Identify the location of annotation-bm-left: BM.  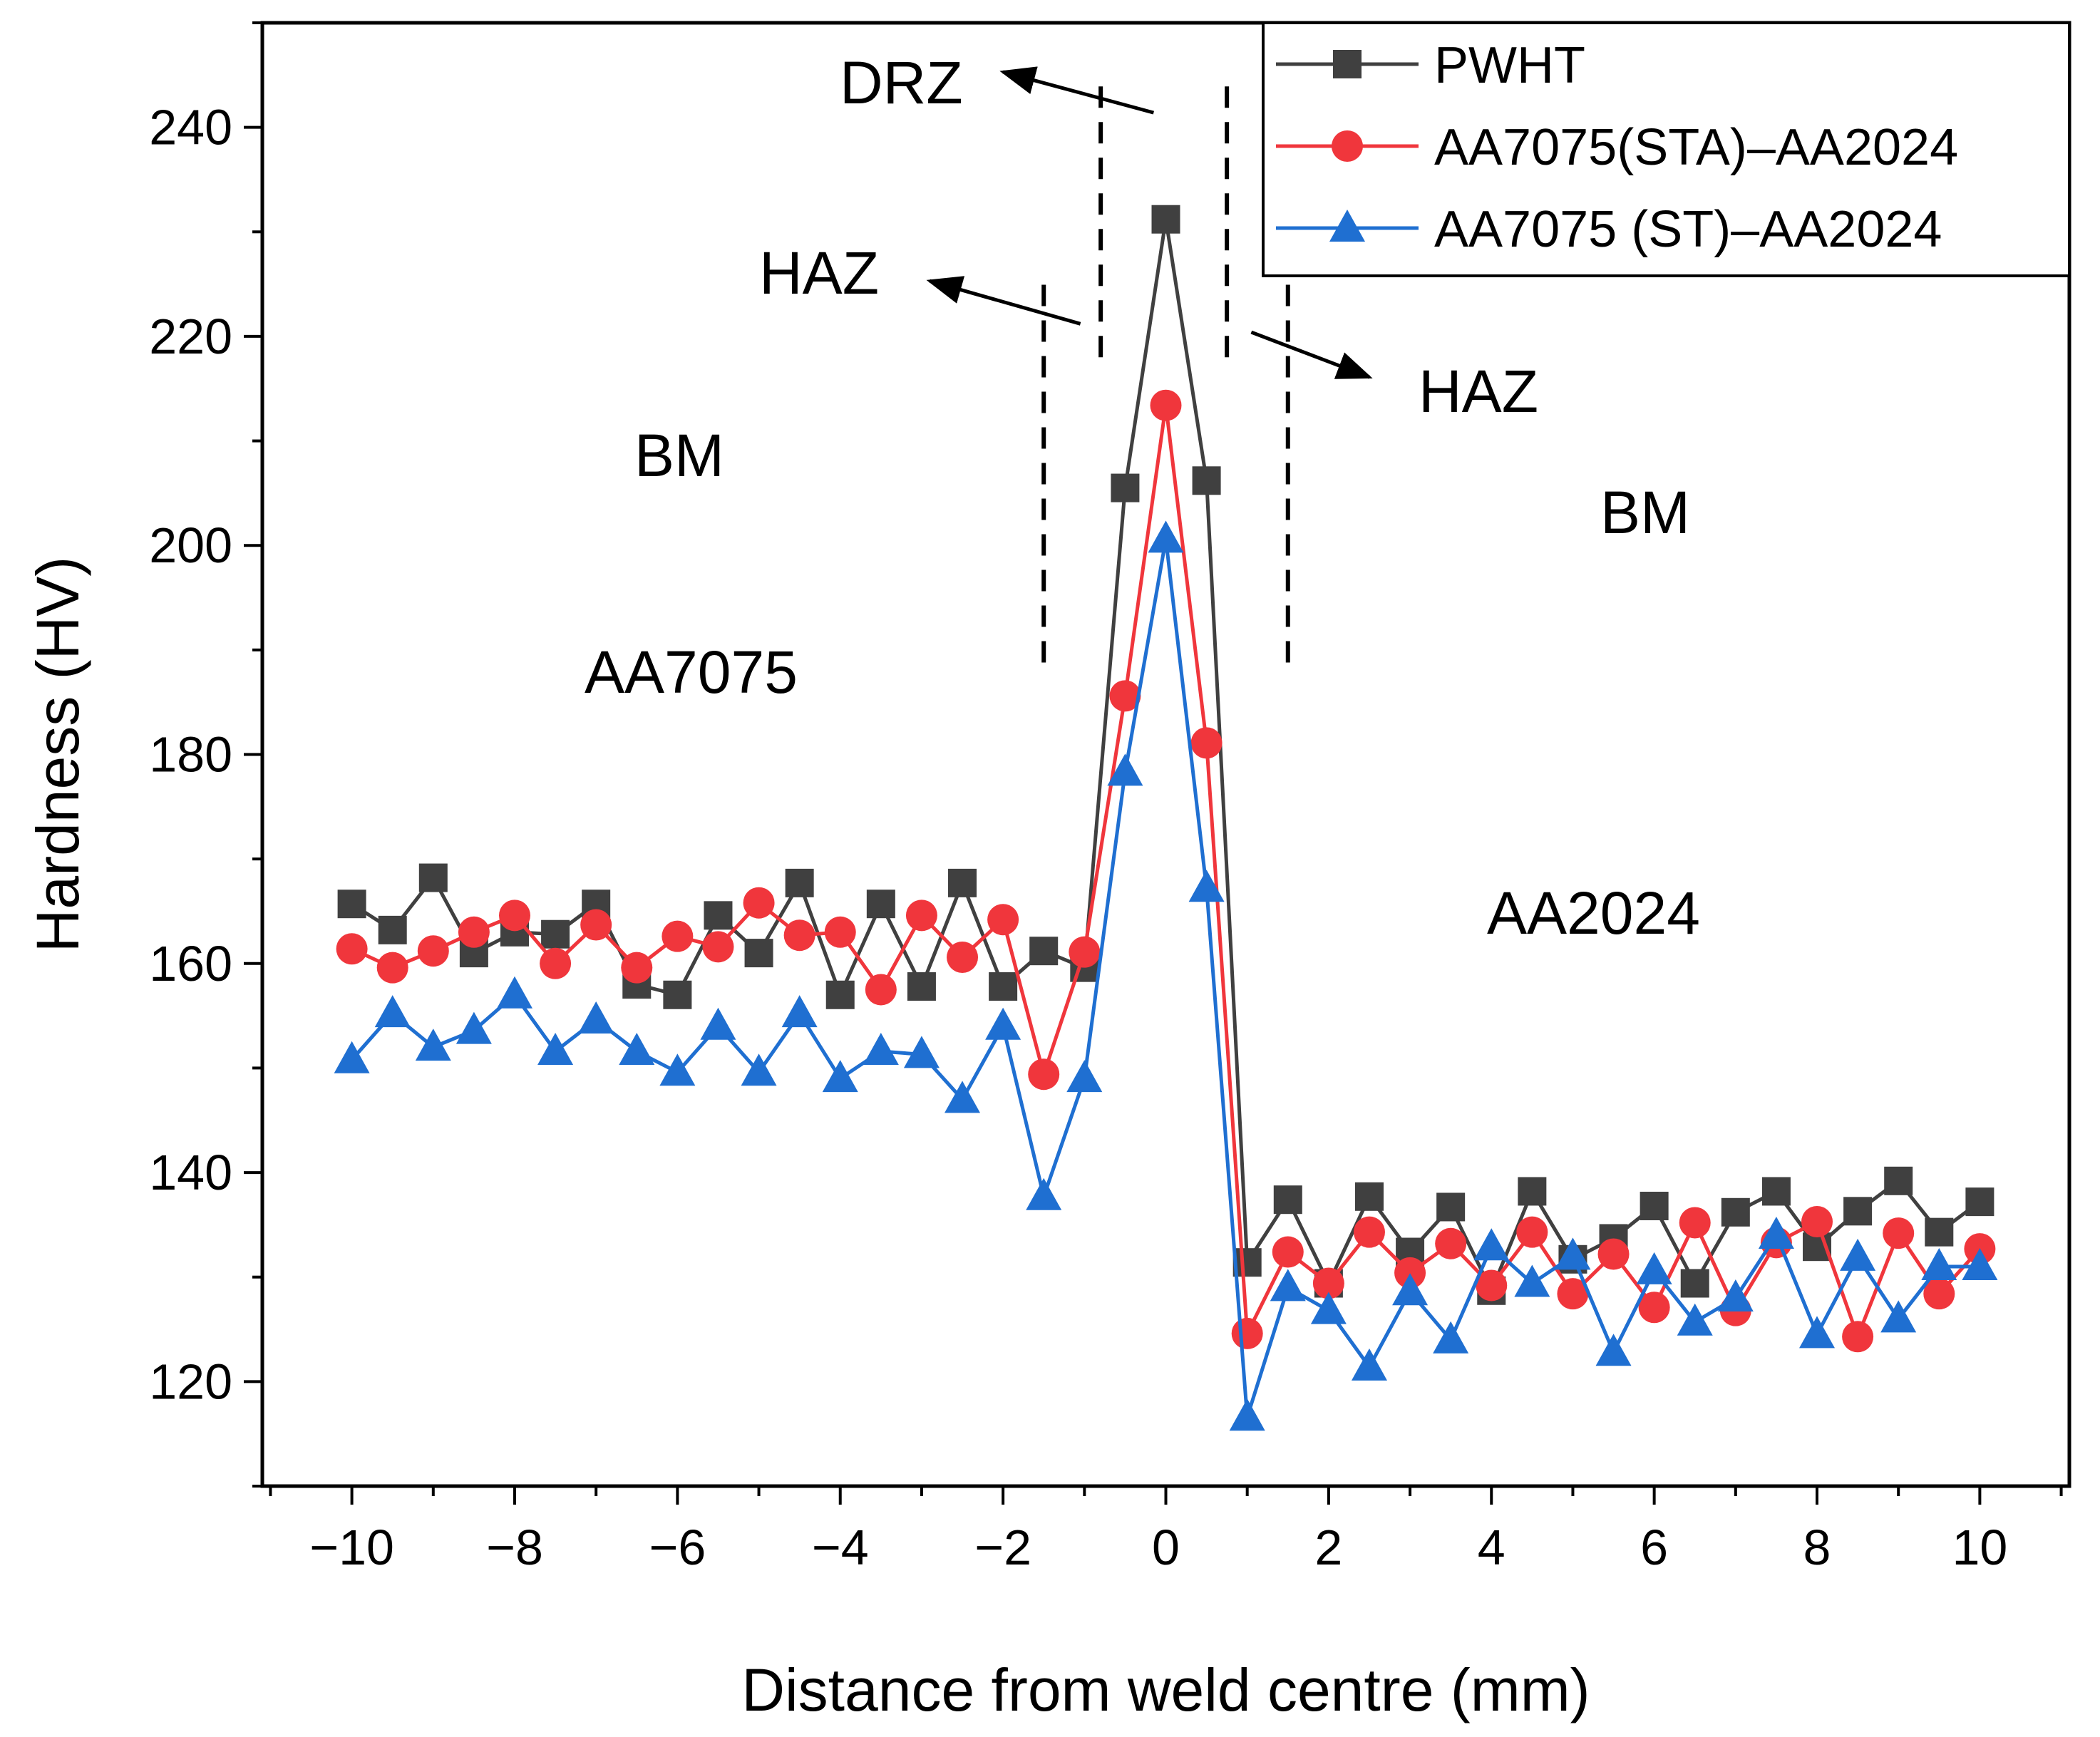
(679, 456).